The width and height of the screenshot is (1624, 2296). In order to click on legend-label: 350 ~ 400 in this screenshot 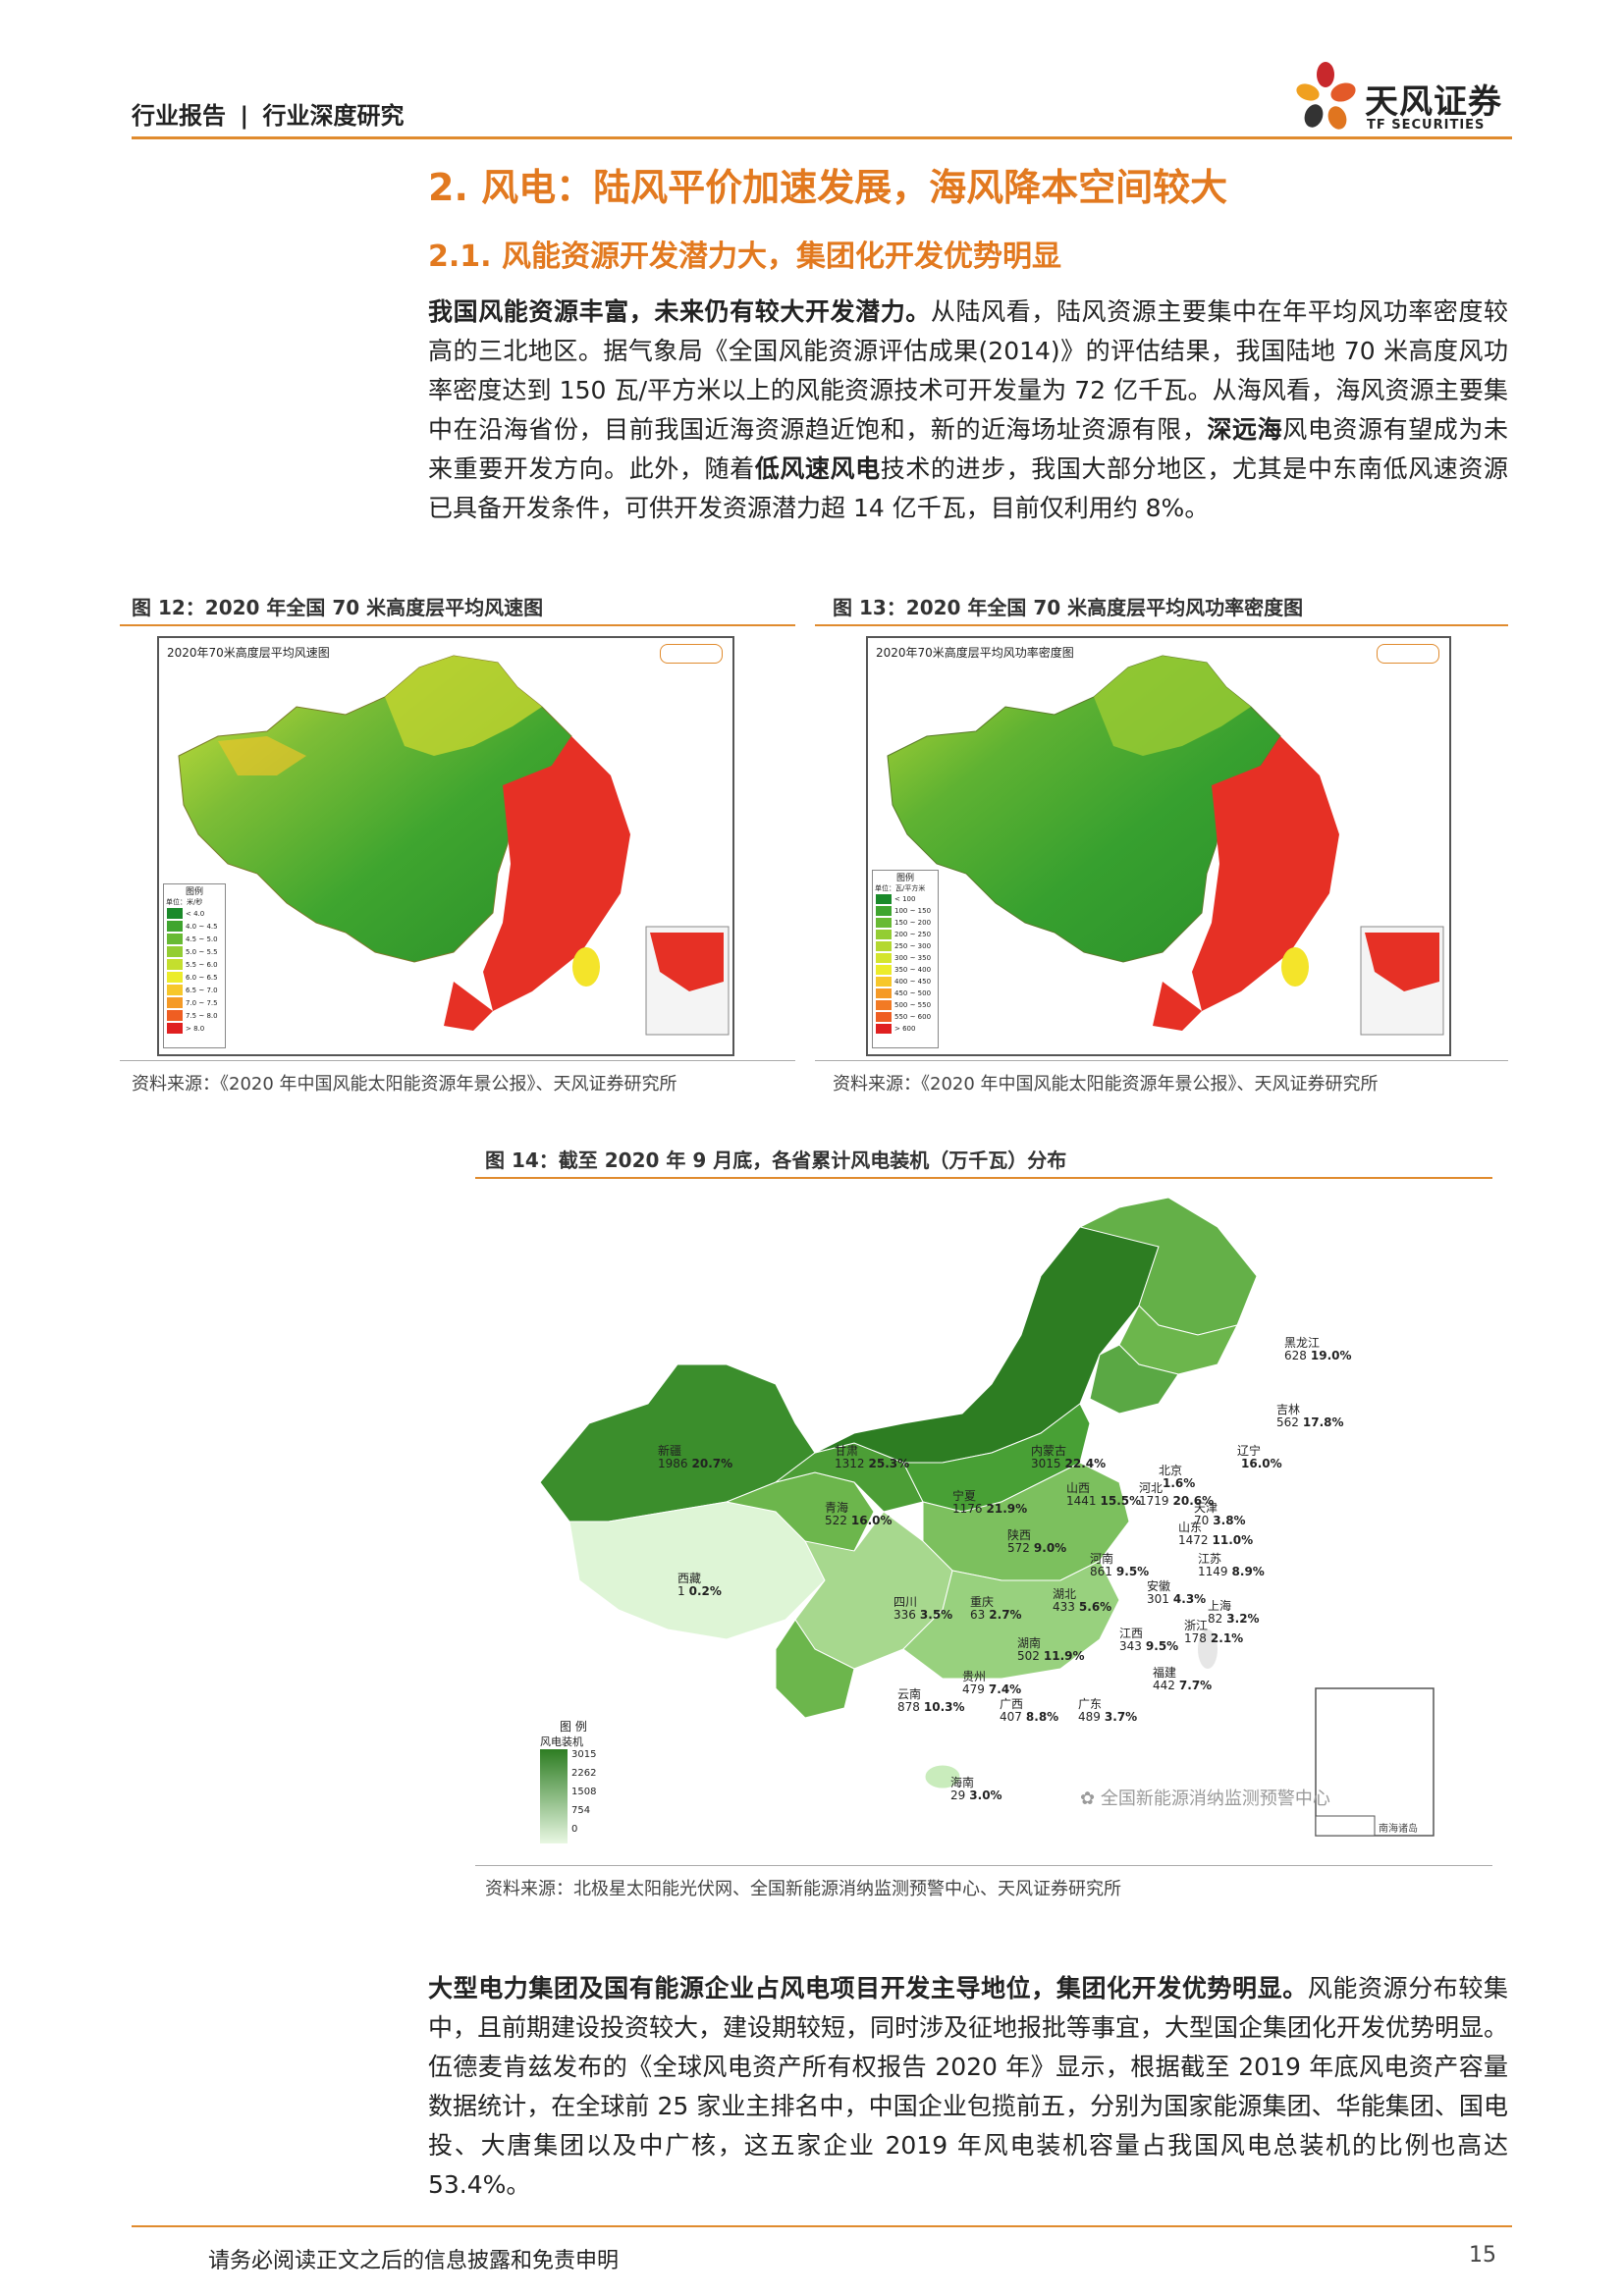, I will do `click(913, 970)`.